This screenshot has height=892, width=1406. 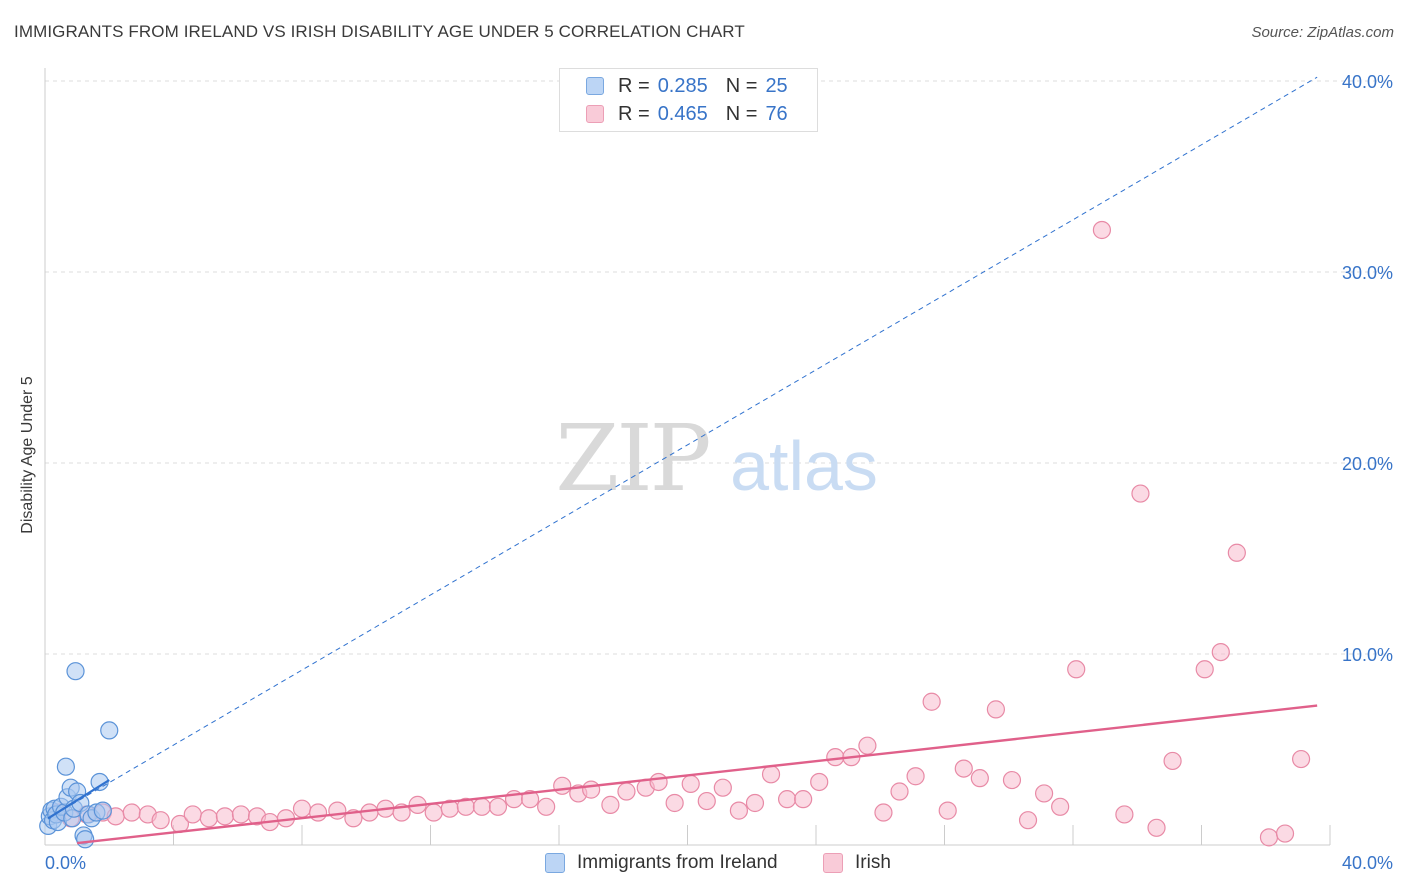 What do you see at coordinates (555, 863) in the screenshot?
I see `bottom-legend-swatch-blue` at bounding box center [555, 863].